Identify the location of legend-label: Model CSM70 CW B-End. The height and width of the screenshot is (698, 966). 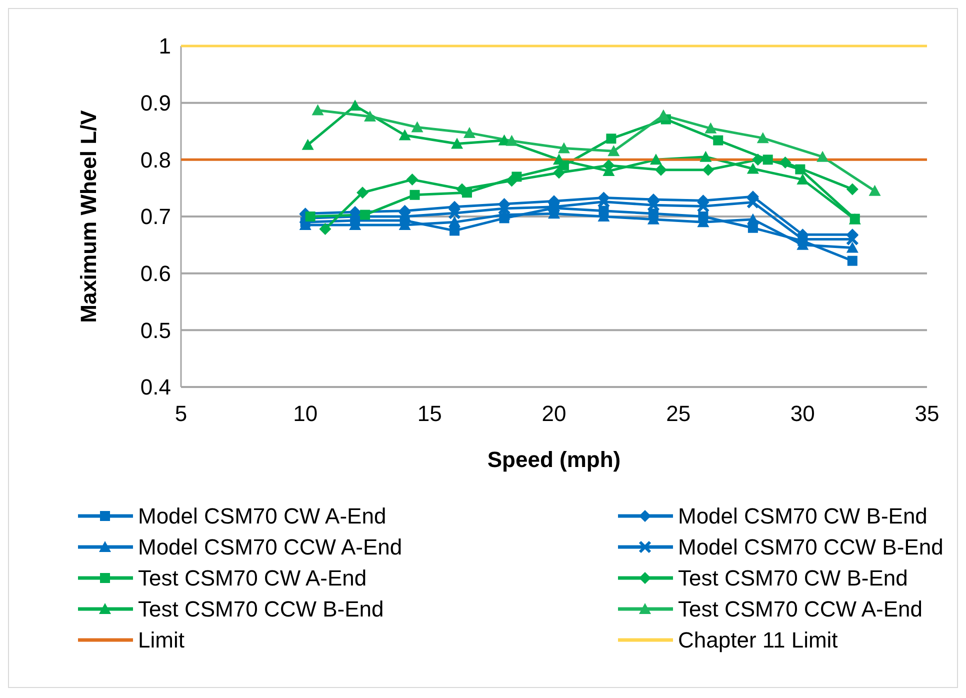
(803, 516).